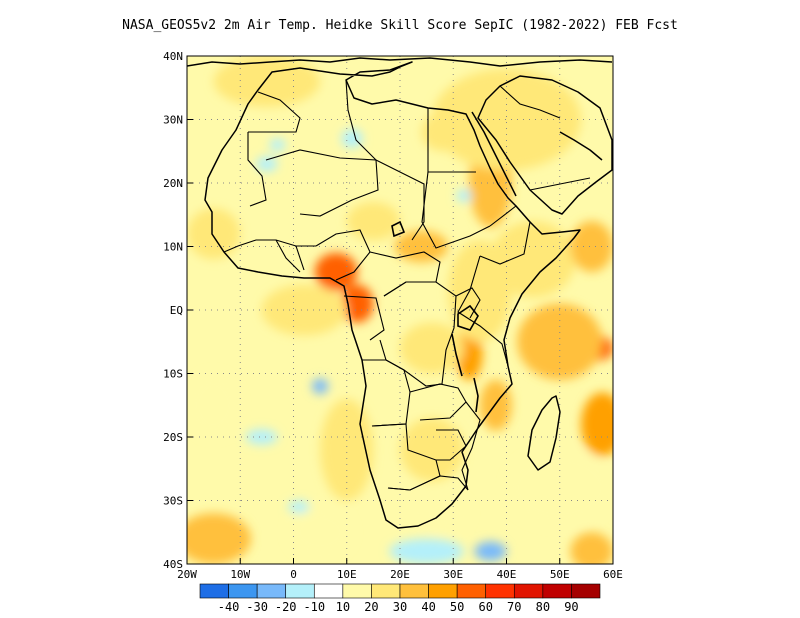 This screenshot has height=618, width=800. Describe the element at coordinates (274, 112) in the screenshot. I see `border-morocco-algeria` at that location.